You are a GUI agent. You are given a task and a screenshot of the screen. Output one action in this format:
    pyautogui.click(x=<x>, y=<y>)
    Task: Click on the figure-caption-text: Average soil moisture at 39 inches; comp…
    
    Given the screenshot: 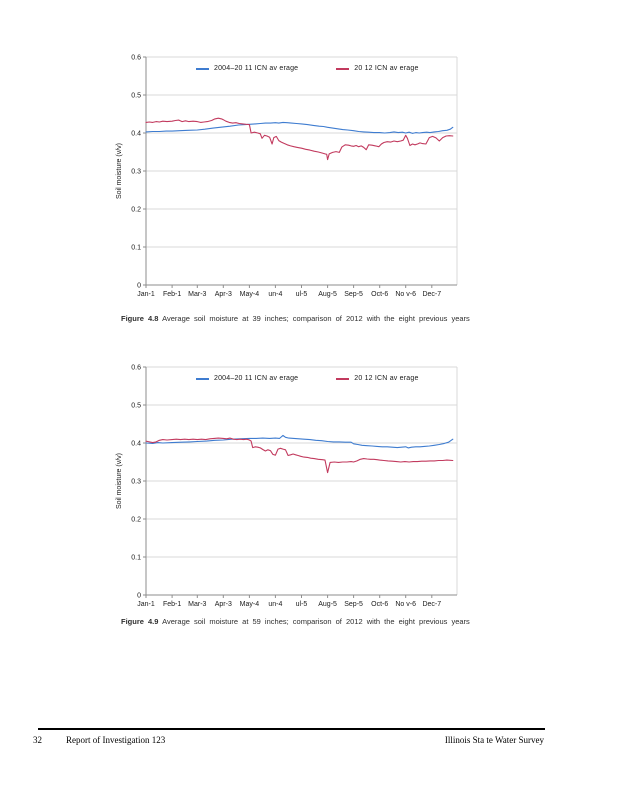 What is the action you would take?
    pyautogui.click(x=316, y=318)
    